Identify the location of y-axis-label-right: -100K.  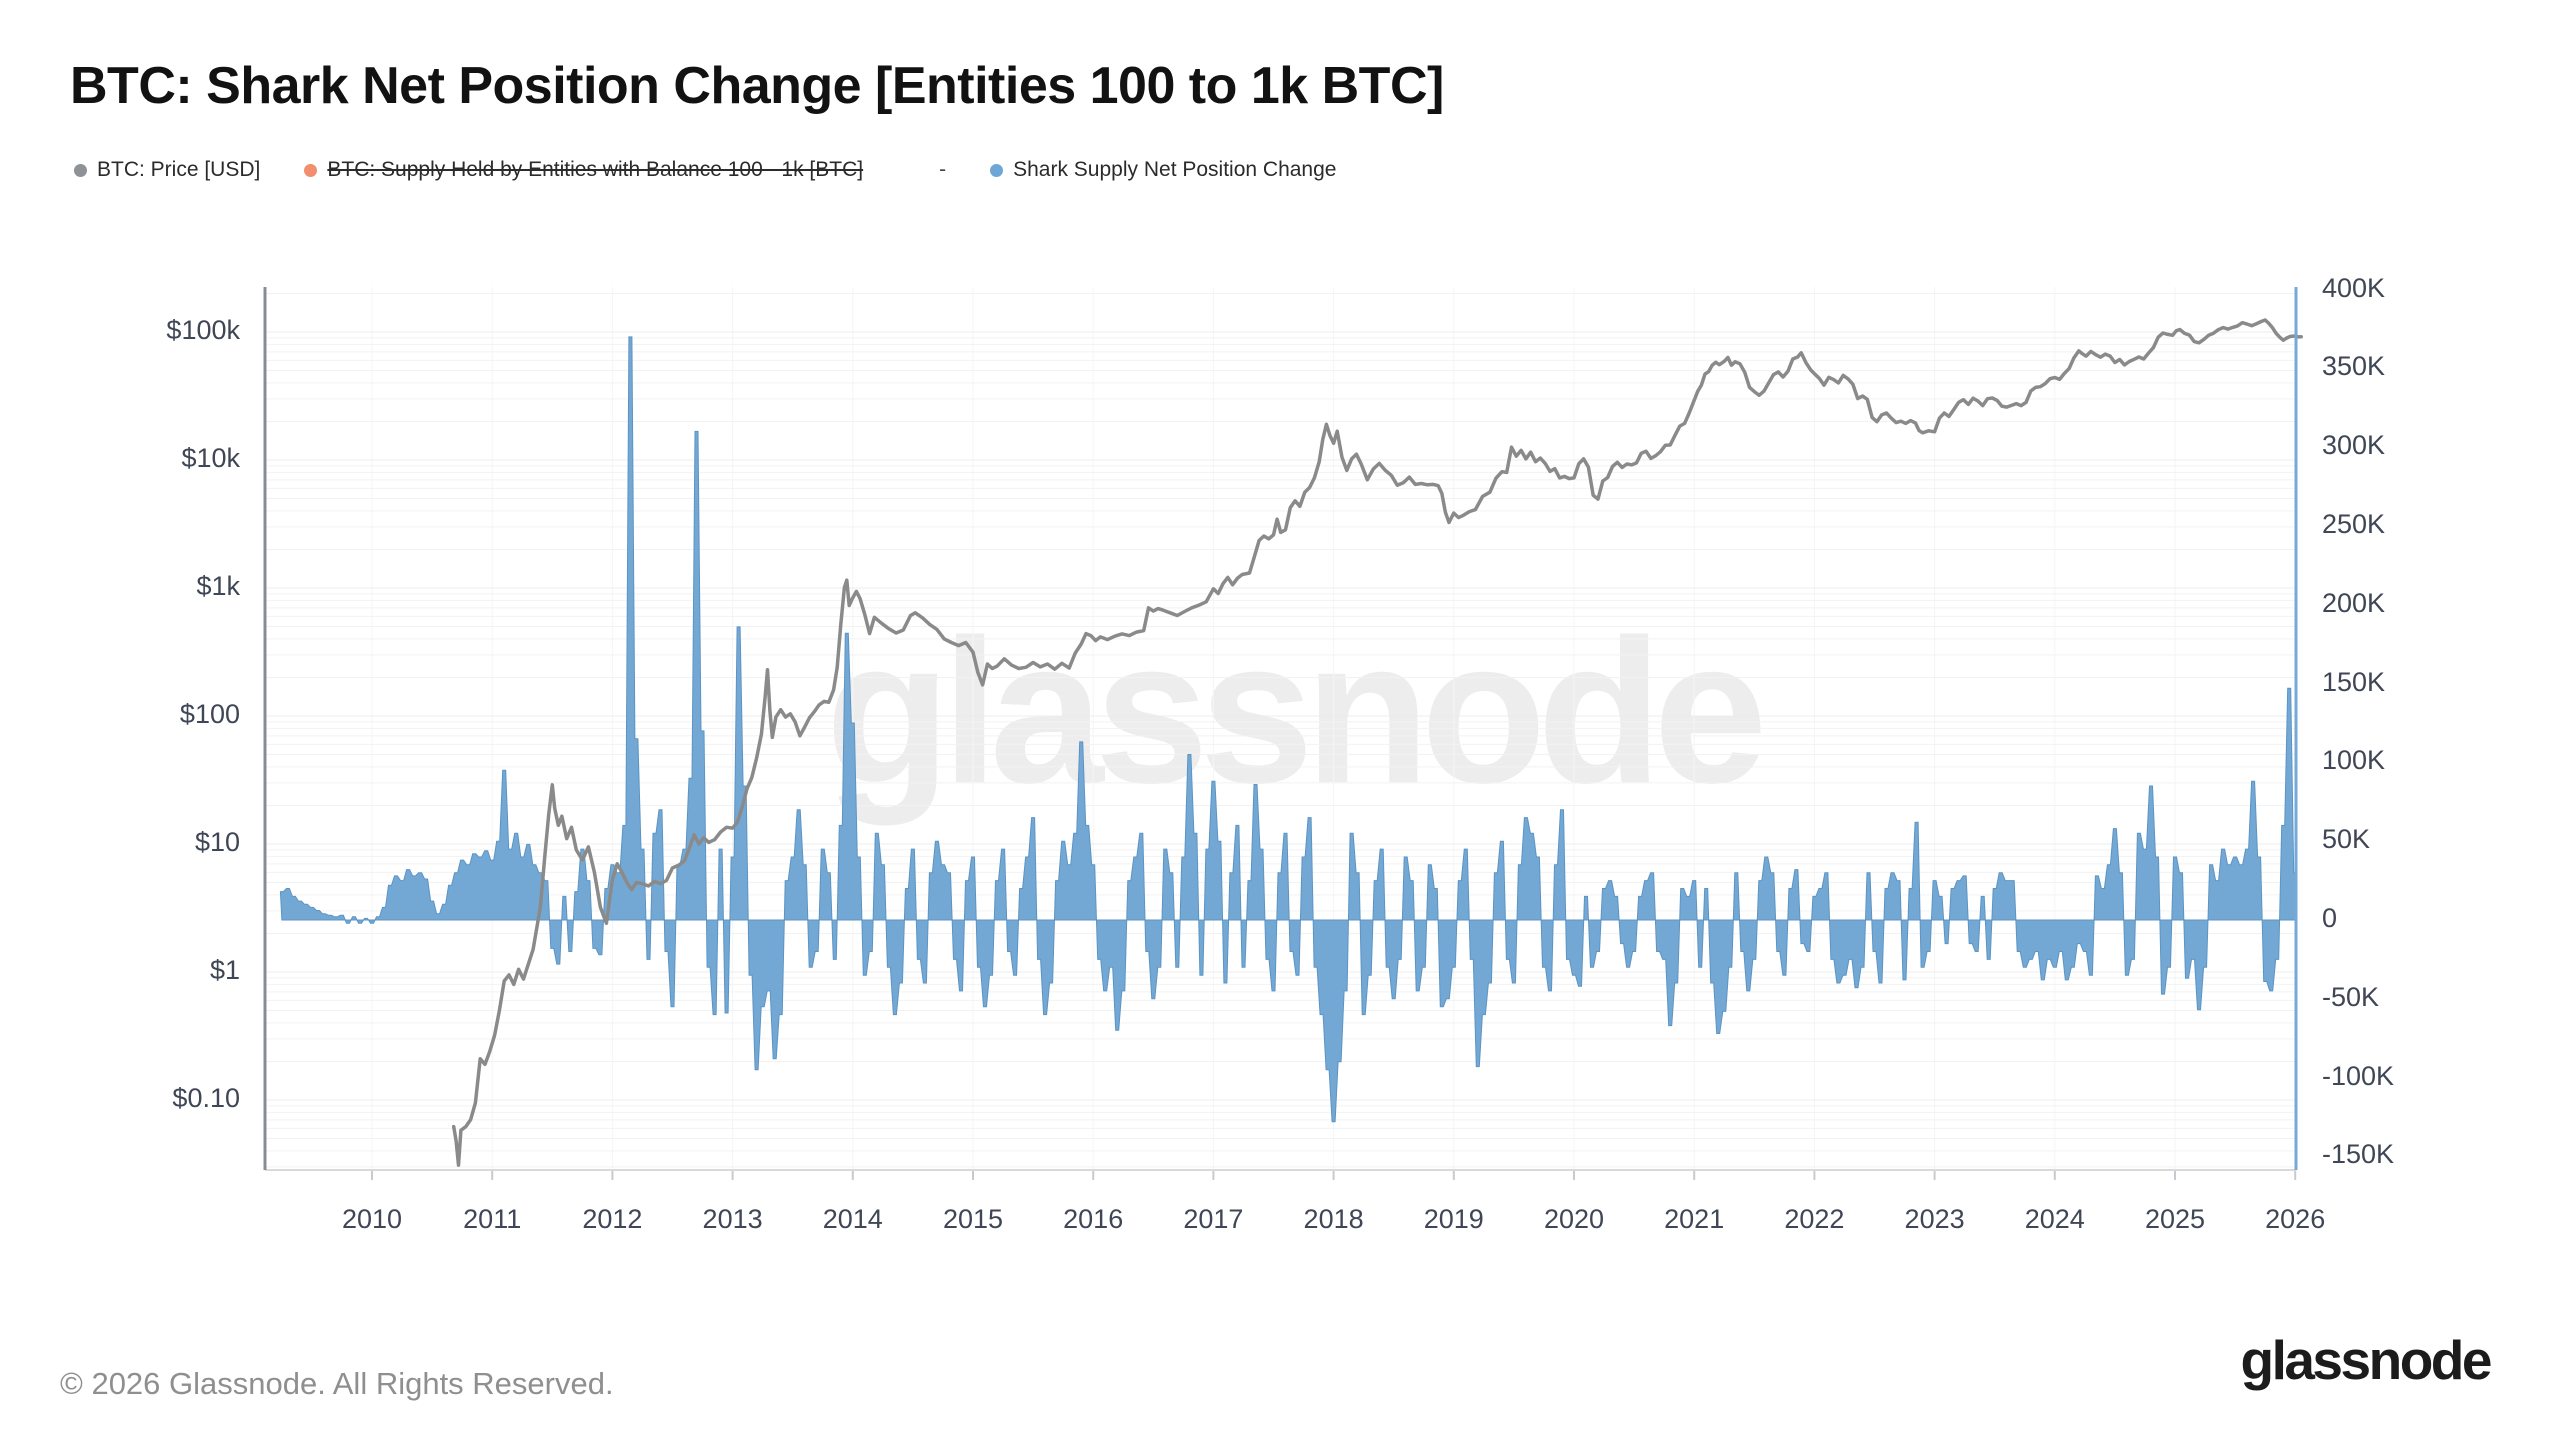
(2358, 1075).